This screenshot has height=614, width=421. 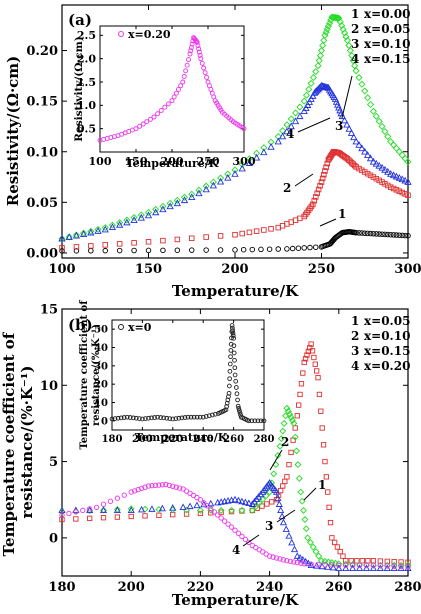 I want to click on y-tick-label: 1.5, so click(x=86, y=82).